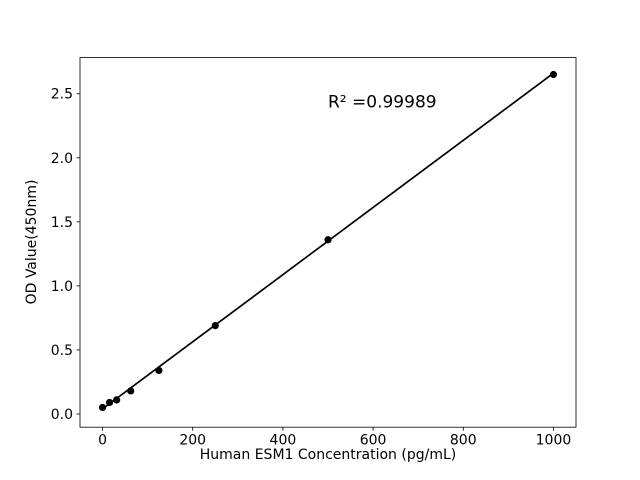  Describe the element at coordinates (62, 415) in the screenshot. I see `y-tick-label: 0.0` at that location.